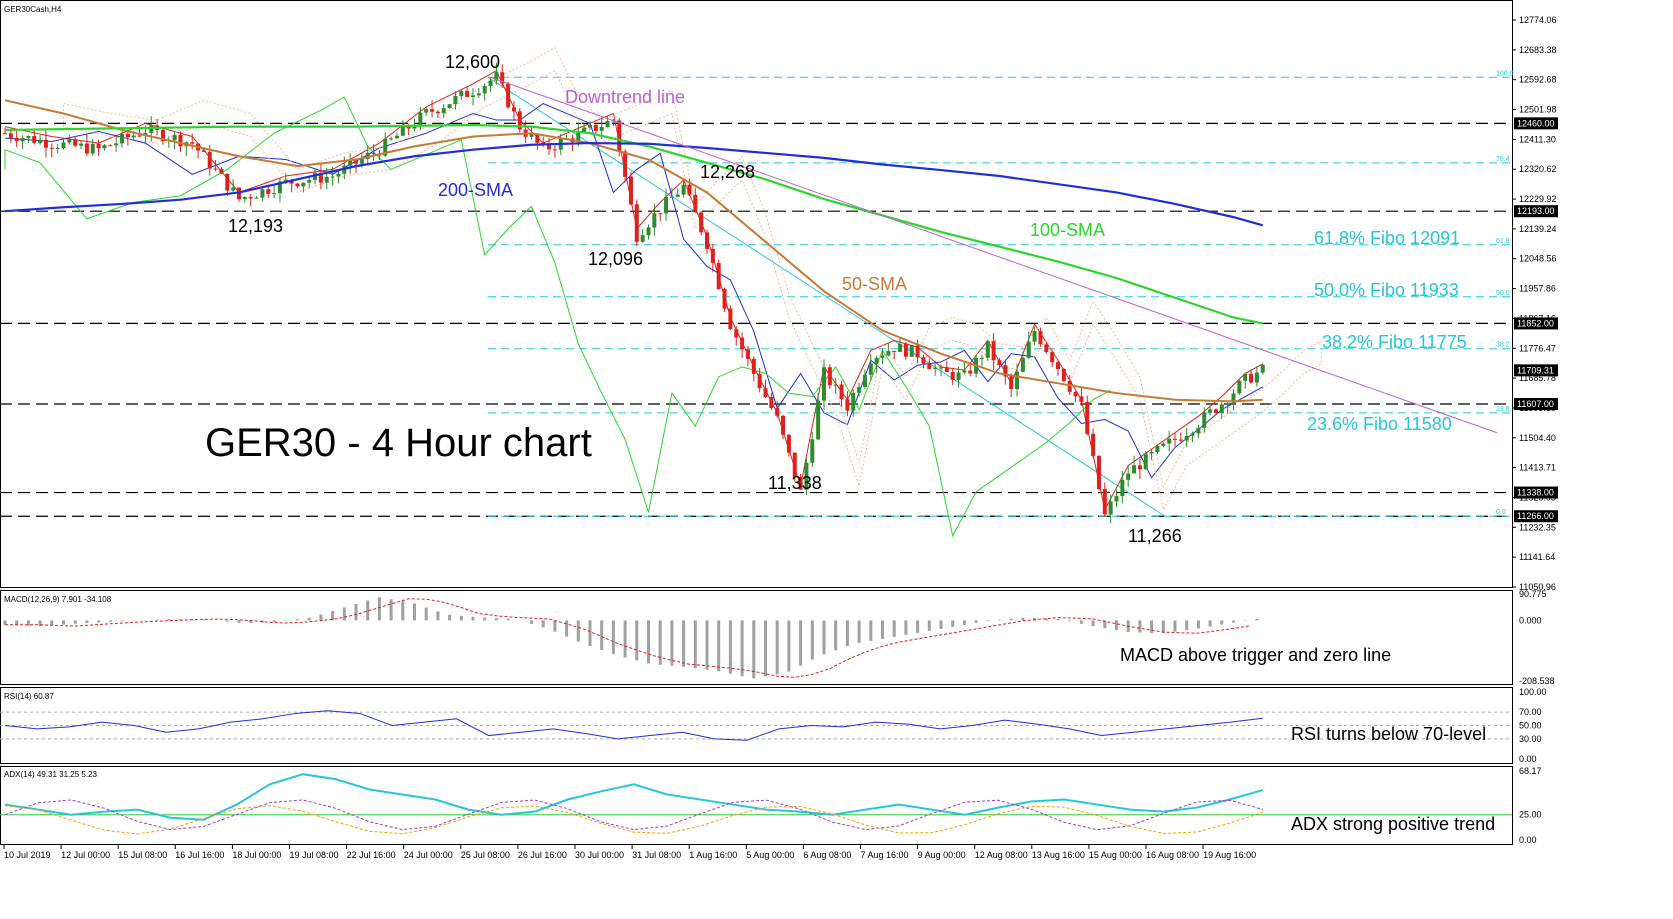  Describe the element at coordinates (1535, 323) in the screenshot. I see `level-tag-label: 11852.00` at that location.